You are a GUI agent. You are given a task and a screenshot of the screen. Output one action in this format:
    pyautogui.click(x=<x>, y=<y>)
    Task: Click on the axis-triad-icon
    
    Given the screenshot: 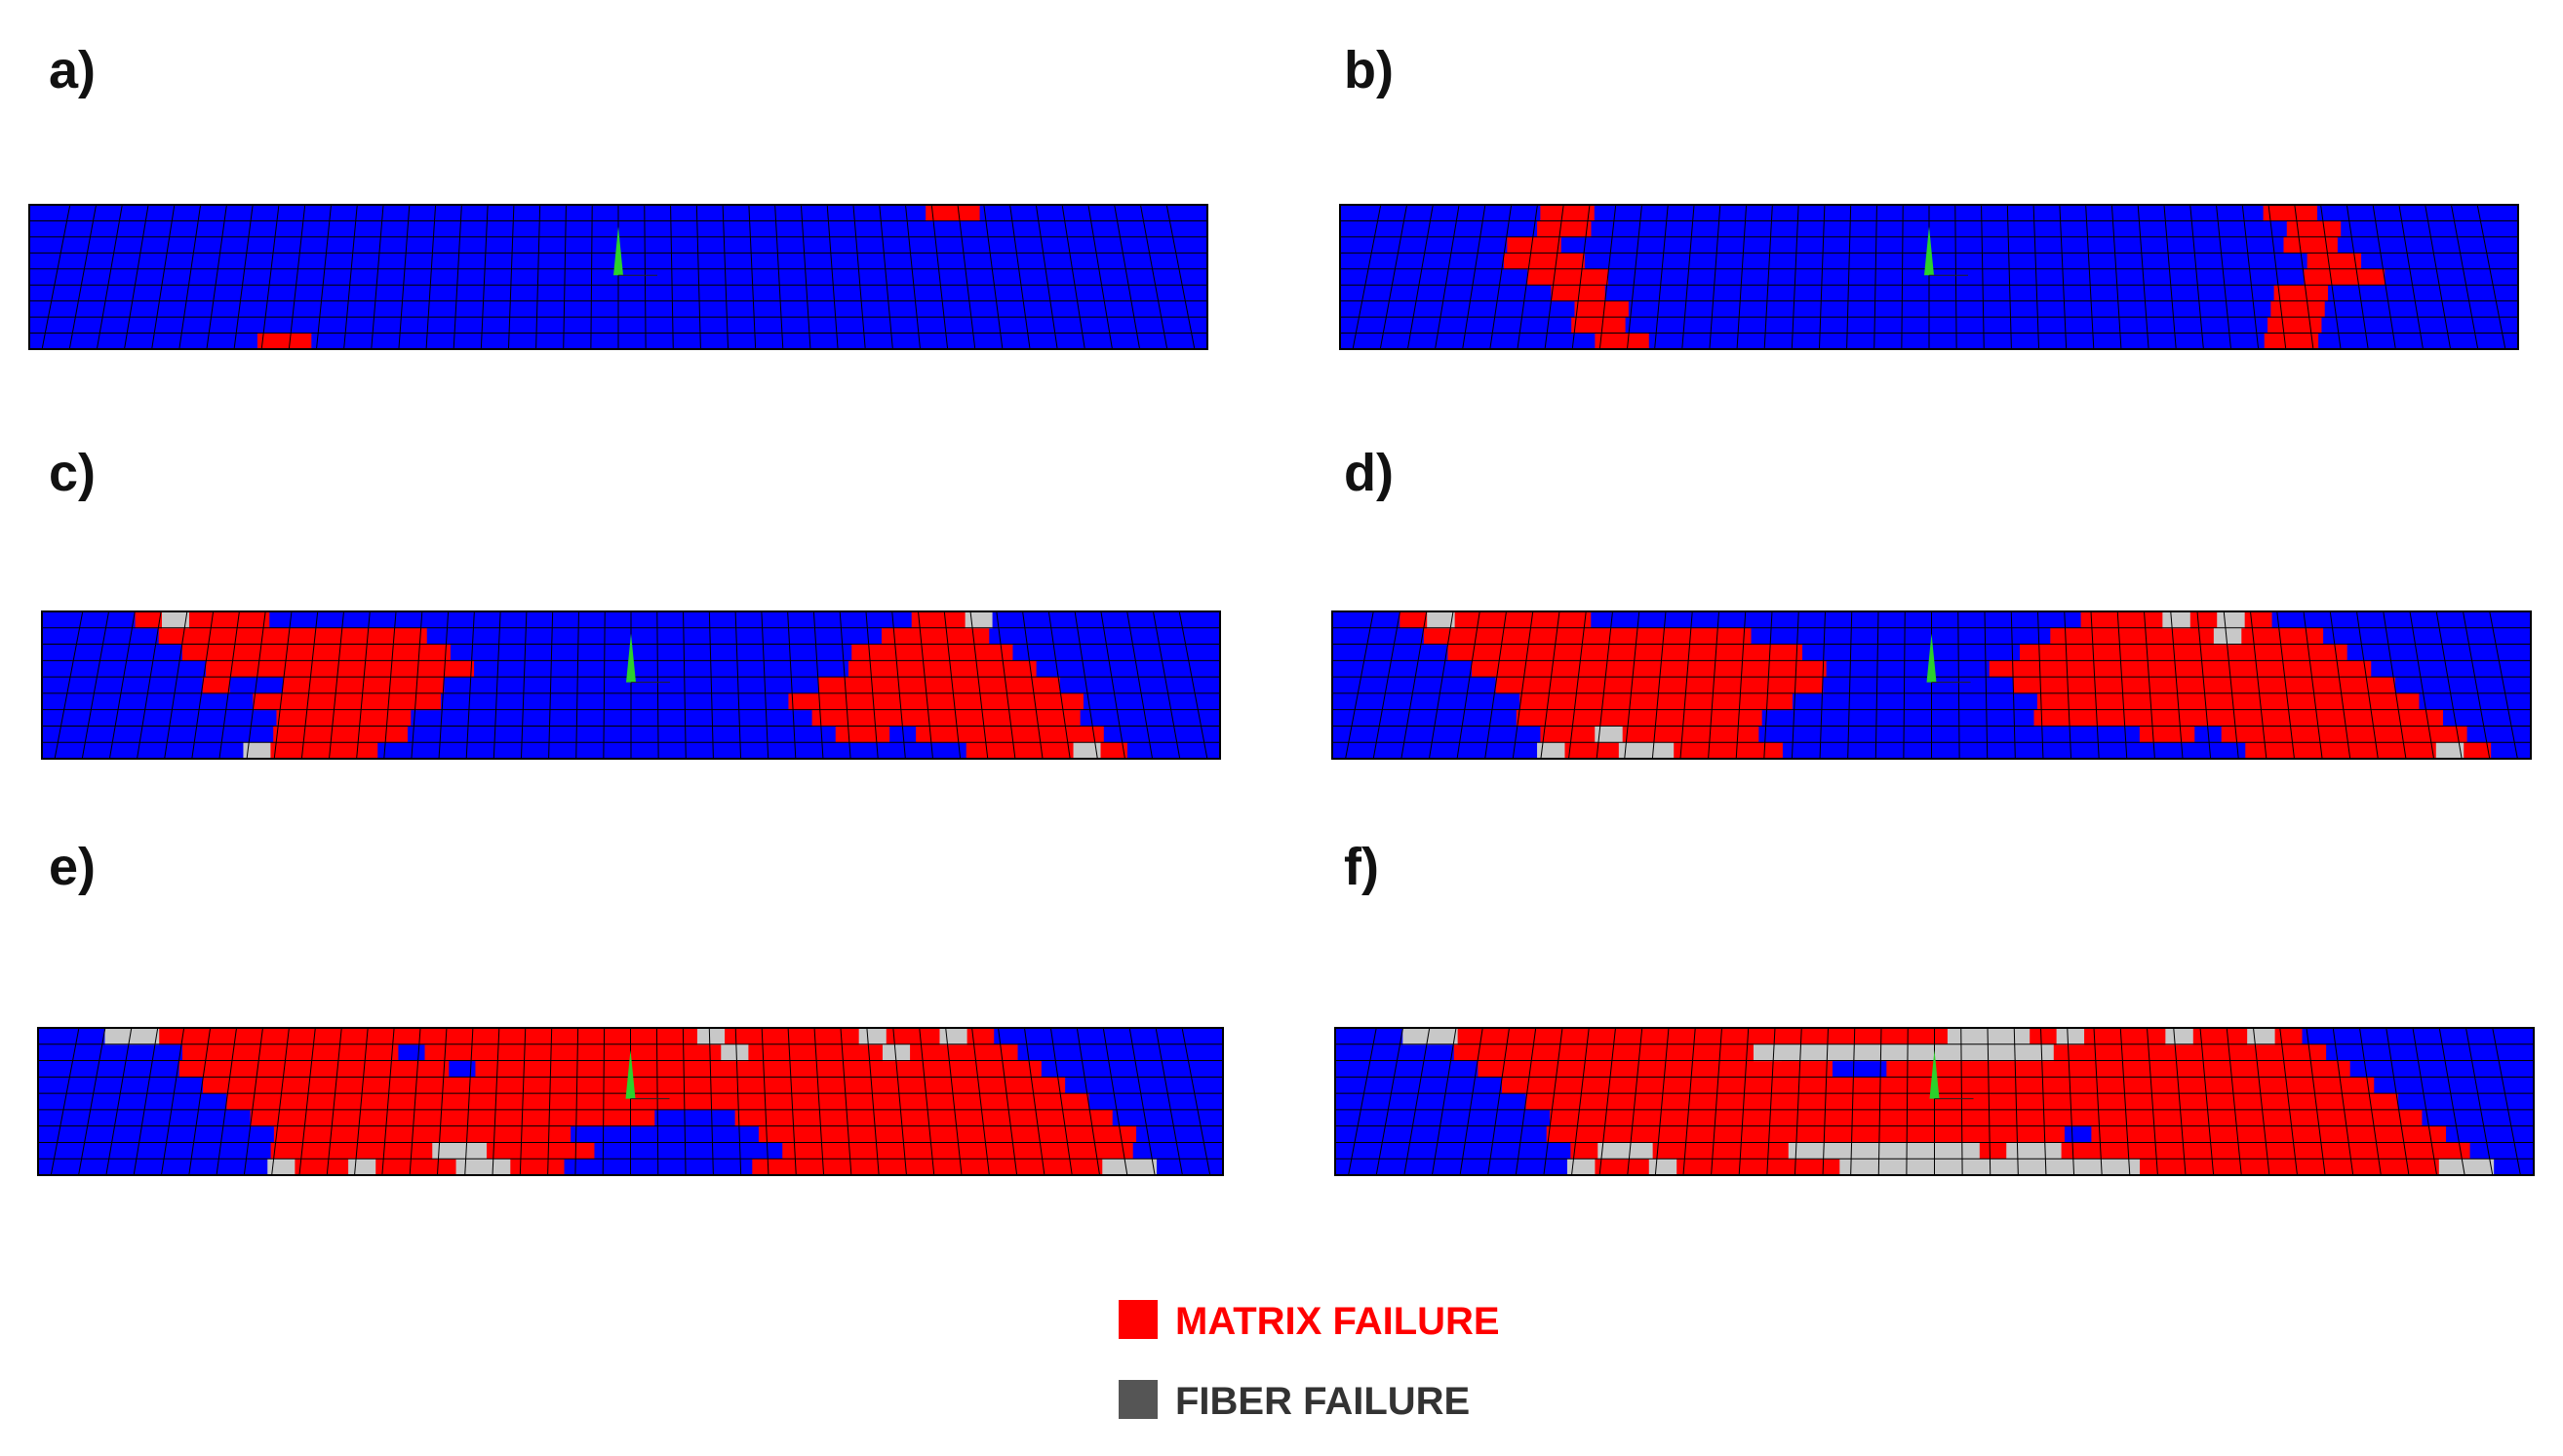 What is the action you would take?
    pyautogui.click(x=631, y=658)
    